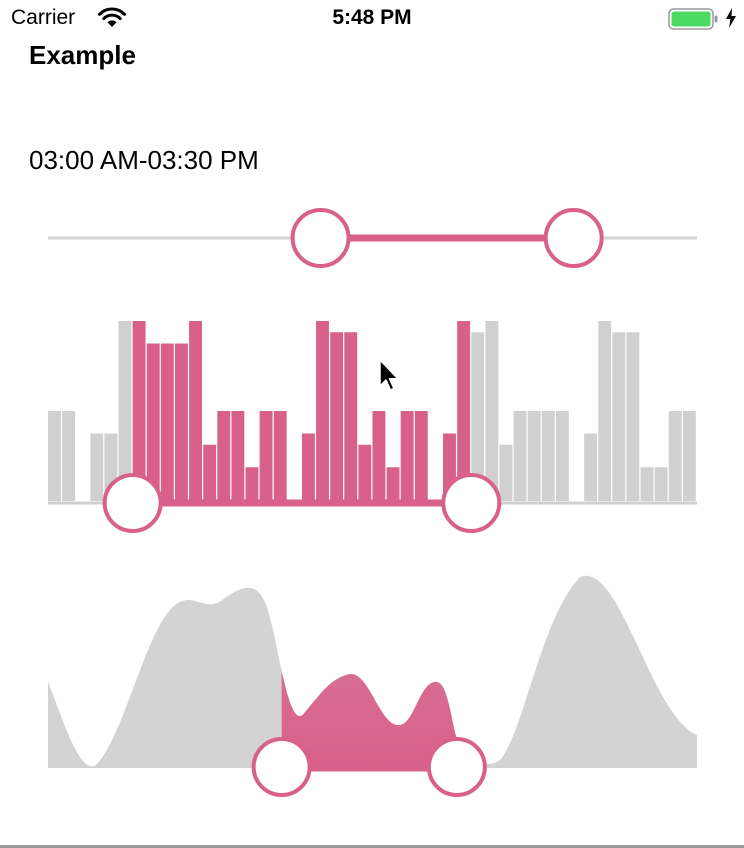  What do you see at coordinates (372, 846) in the screenshot?
I see `bottom-divider` at bounding box center [372, 846].